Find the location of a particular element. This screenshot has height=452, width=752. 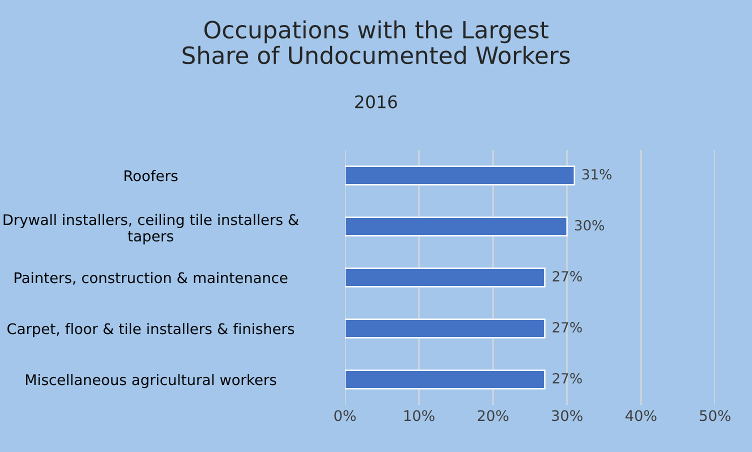

chart-title: Occupations with the Largest Share of Undocumented Workers is located at coordinates (376, 42).